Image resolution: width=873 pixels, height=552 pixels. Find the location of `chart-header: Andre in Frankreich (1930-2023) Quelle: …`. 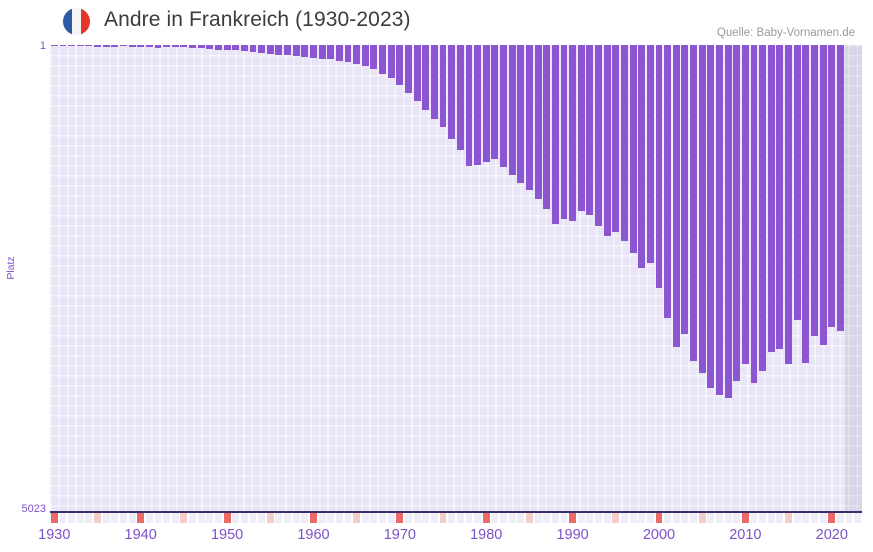

chart-header: Andre in Frankreich (1930-2023) Quelle: … is located at coordinates (436, 21).